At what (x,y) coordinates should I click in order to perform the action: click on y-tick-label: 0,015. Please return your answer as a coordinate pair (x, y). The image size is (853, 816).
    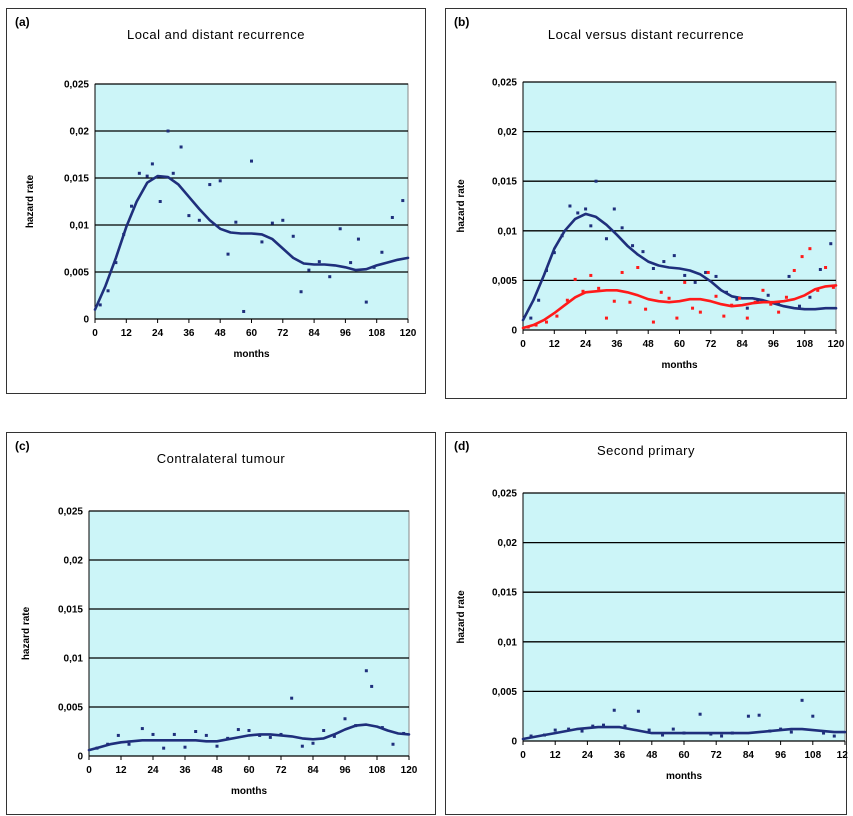
    Looking at the image, I should click on (76, 179).